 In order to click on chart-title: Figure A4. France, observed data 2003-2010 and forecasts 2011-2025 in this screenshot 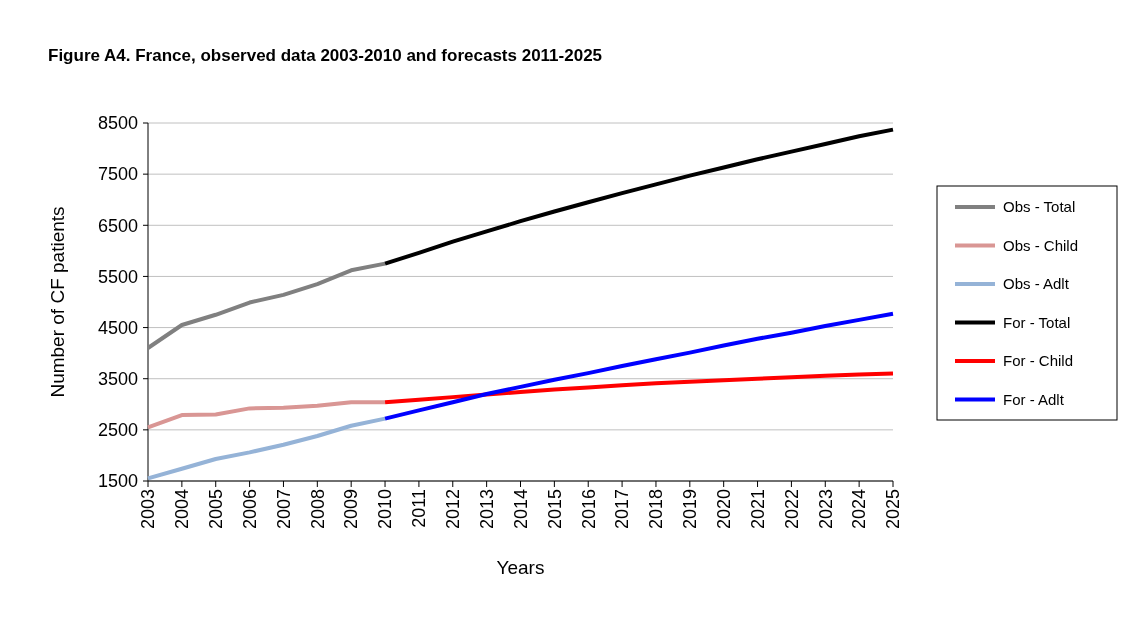, I will do `click(325, 55)`.